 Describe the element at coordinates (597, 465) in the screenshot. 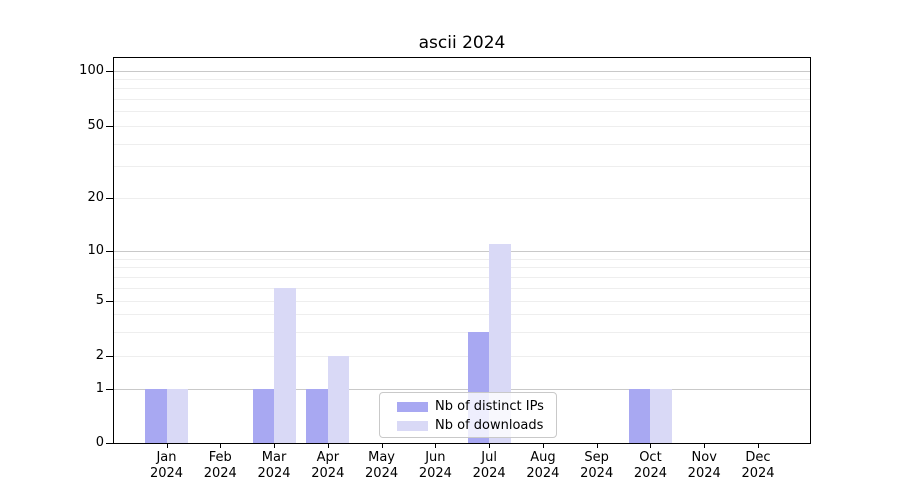

I see `x-tick-label: Sep 2024` at that location.